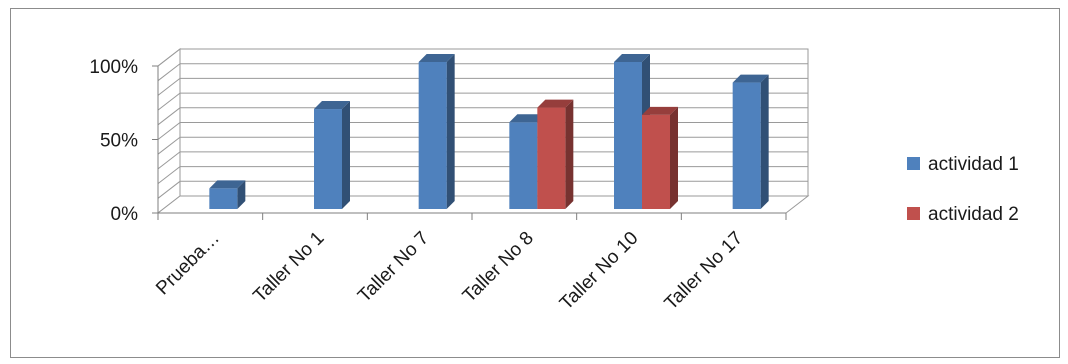 This screenshot has width=1068, height=364. Describe the element at coordinates (393, 267) in the screenshot. I see `x-tick-label: Taller No 7` at that location.